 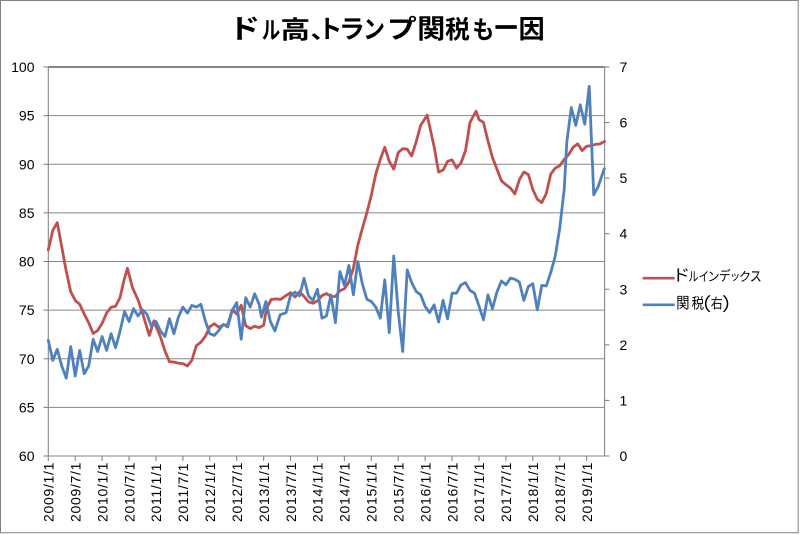 What do you see at coordinates (624, 234) in the screenshot?
I see `svg-text: 4` at bounding box center [624, 234].